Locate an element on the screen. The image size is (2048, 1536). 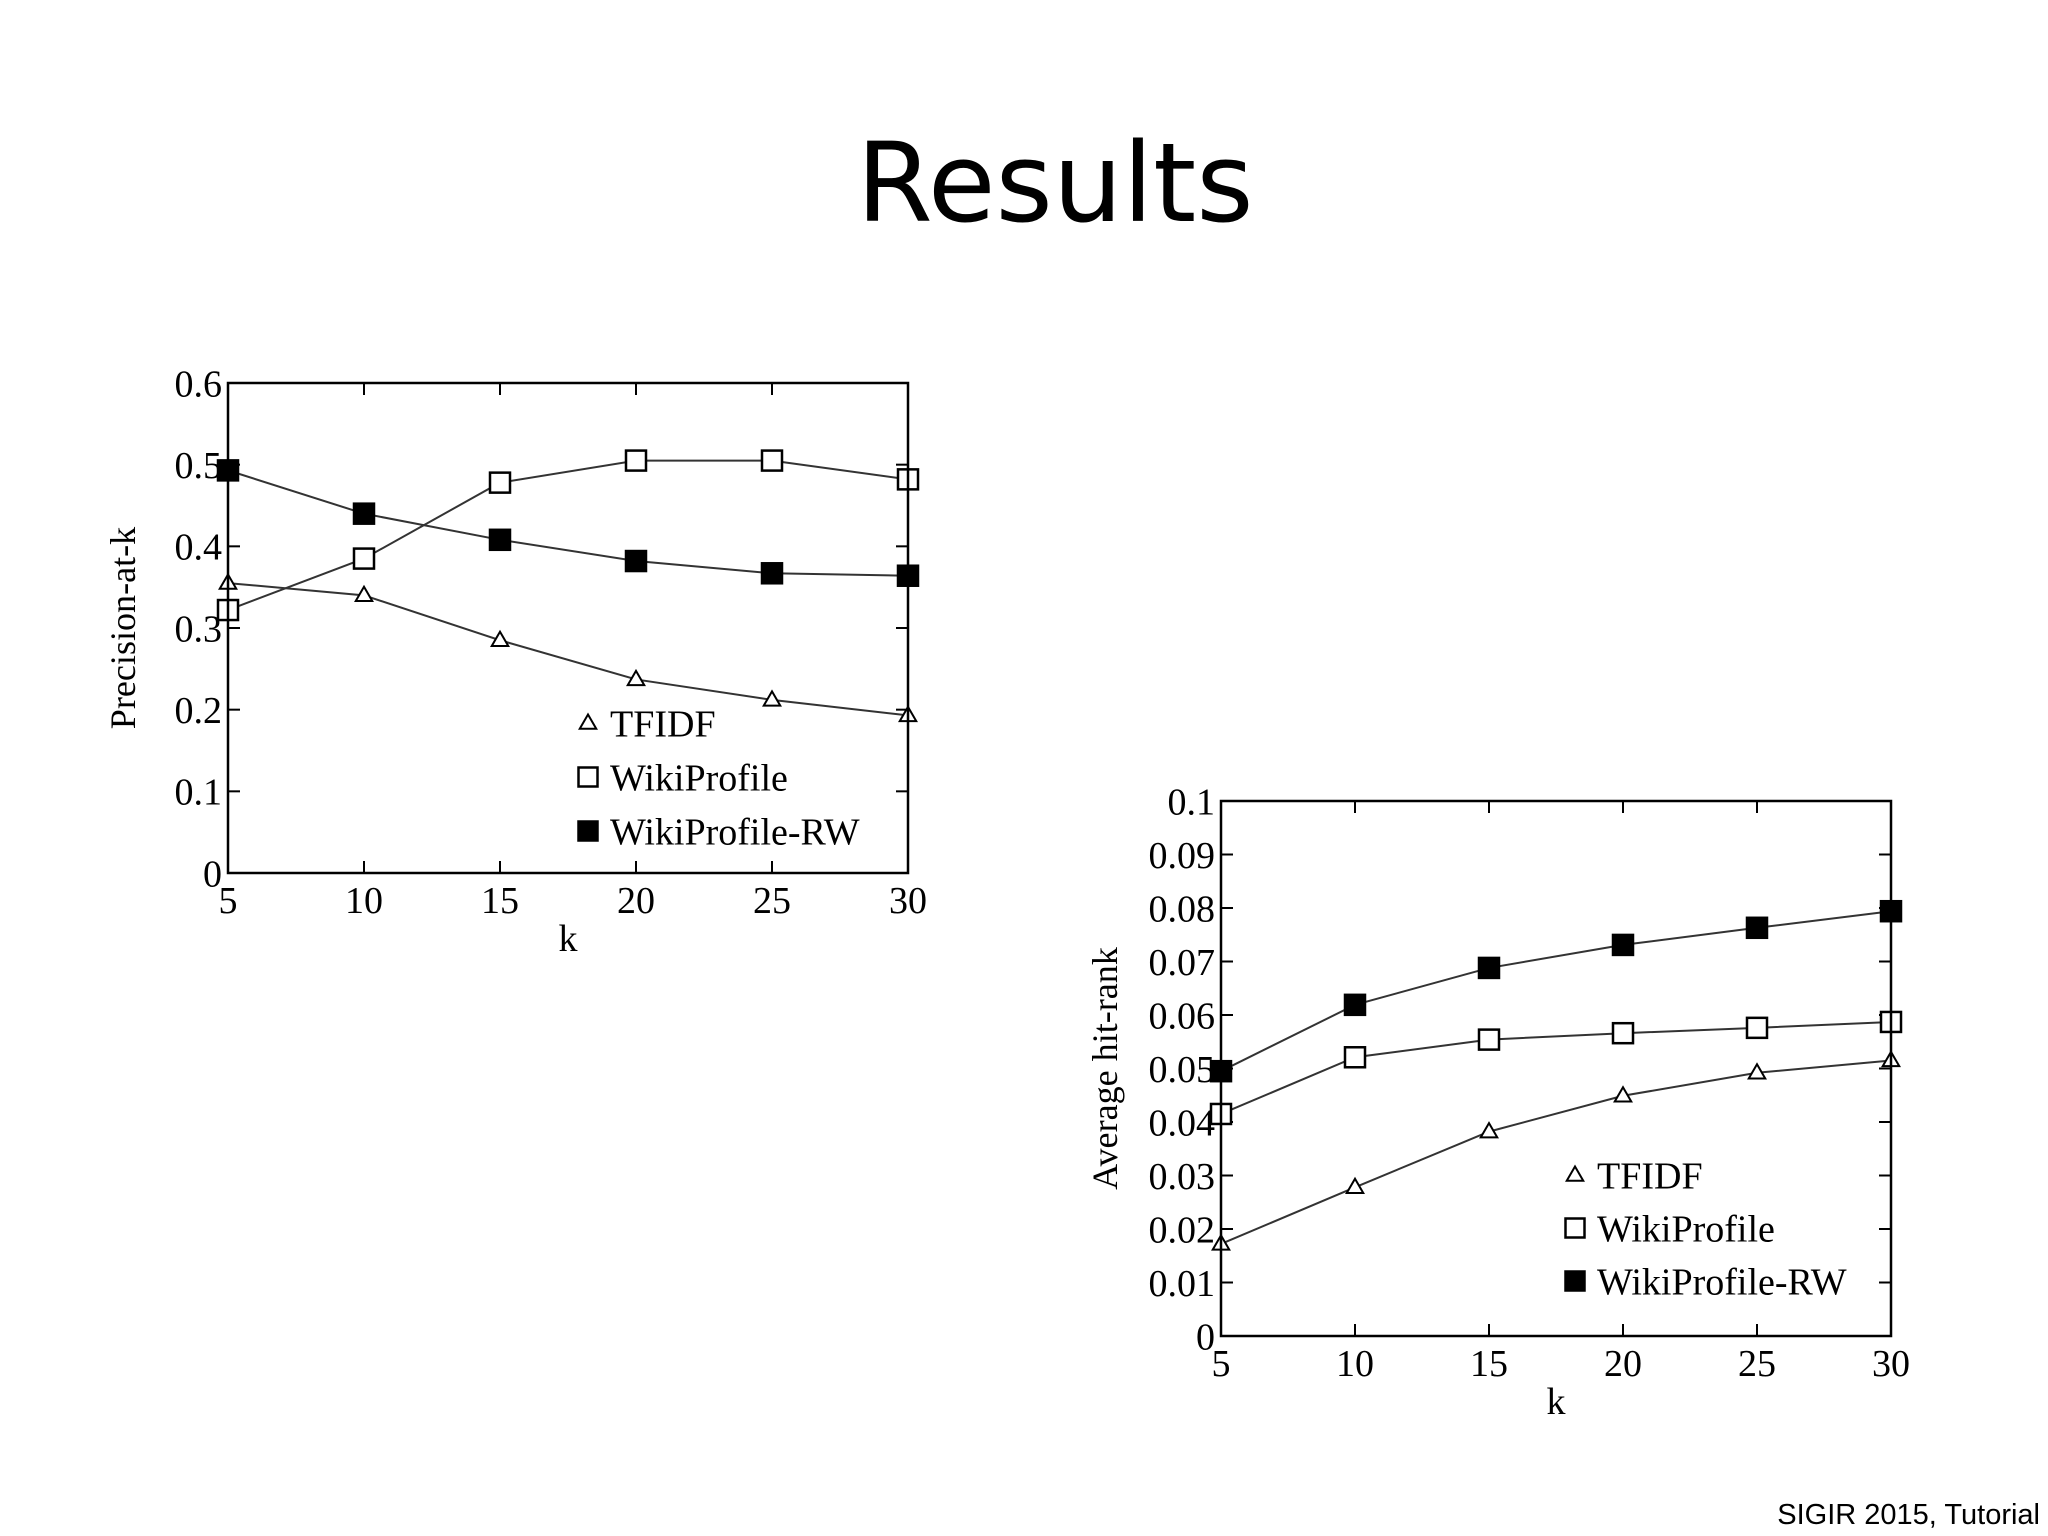
y-tick-label: 0.04 is located at coordinates (1182, 1123).